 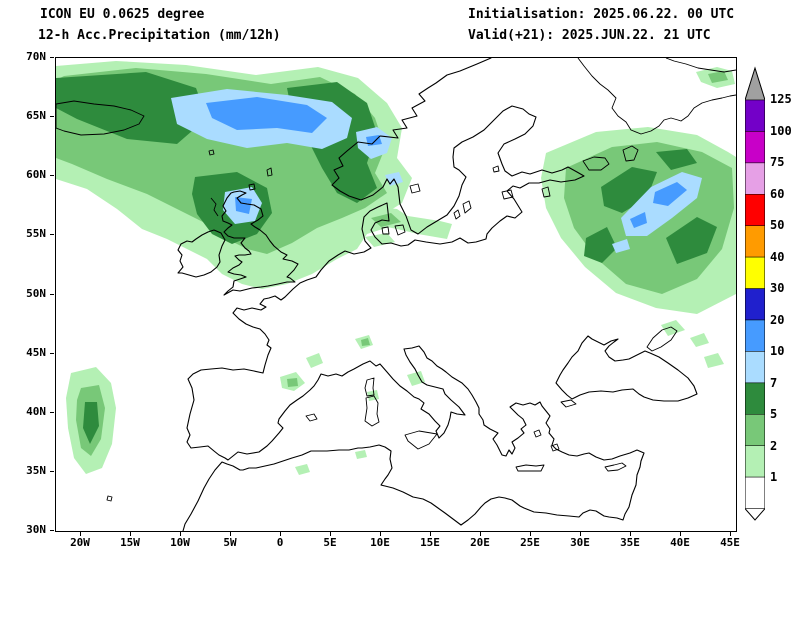 I want to click on lat-label-40n: 40N, so click(x=36, y=411).